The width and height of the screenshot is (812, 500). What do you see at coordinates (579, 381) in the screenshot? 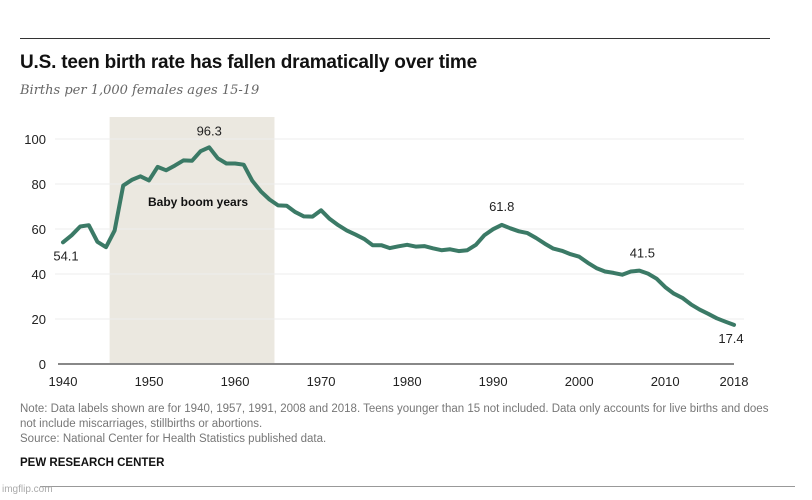
I see `x-tick-label: 2000` at bounding box center [579, 381].